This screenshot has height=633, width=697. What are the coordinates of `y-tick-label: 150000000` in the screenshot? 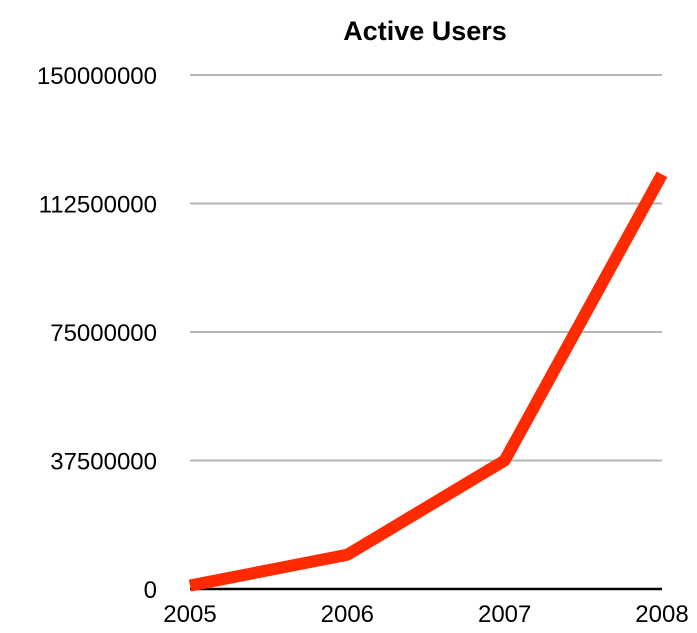 It's located at (97, 76).